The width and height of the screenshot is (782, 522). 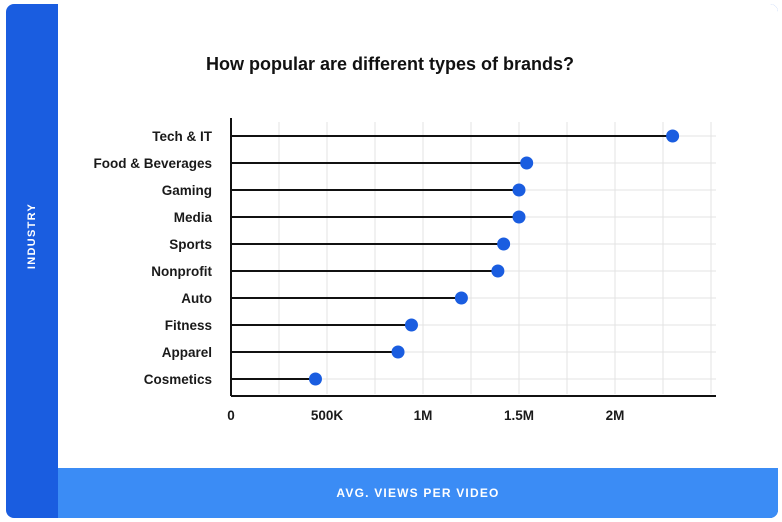 What do you see at coordinates (188, 325) in the screenshot?
I see `category-label: Fitness` at bounding box center [188, 325].